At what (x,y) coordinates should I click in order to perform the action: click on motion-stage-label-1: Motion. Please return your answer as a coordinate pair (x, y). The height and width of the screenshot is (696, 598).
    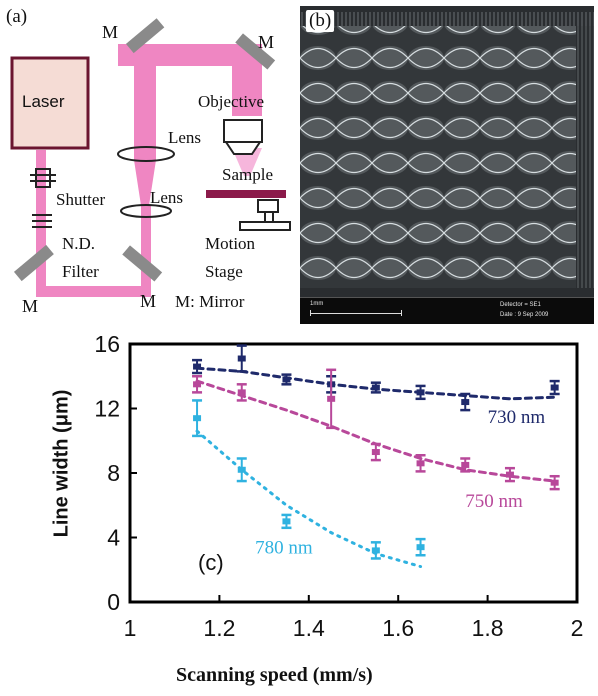
    Looking at the image, I should click on (230, 243).